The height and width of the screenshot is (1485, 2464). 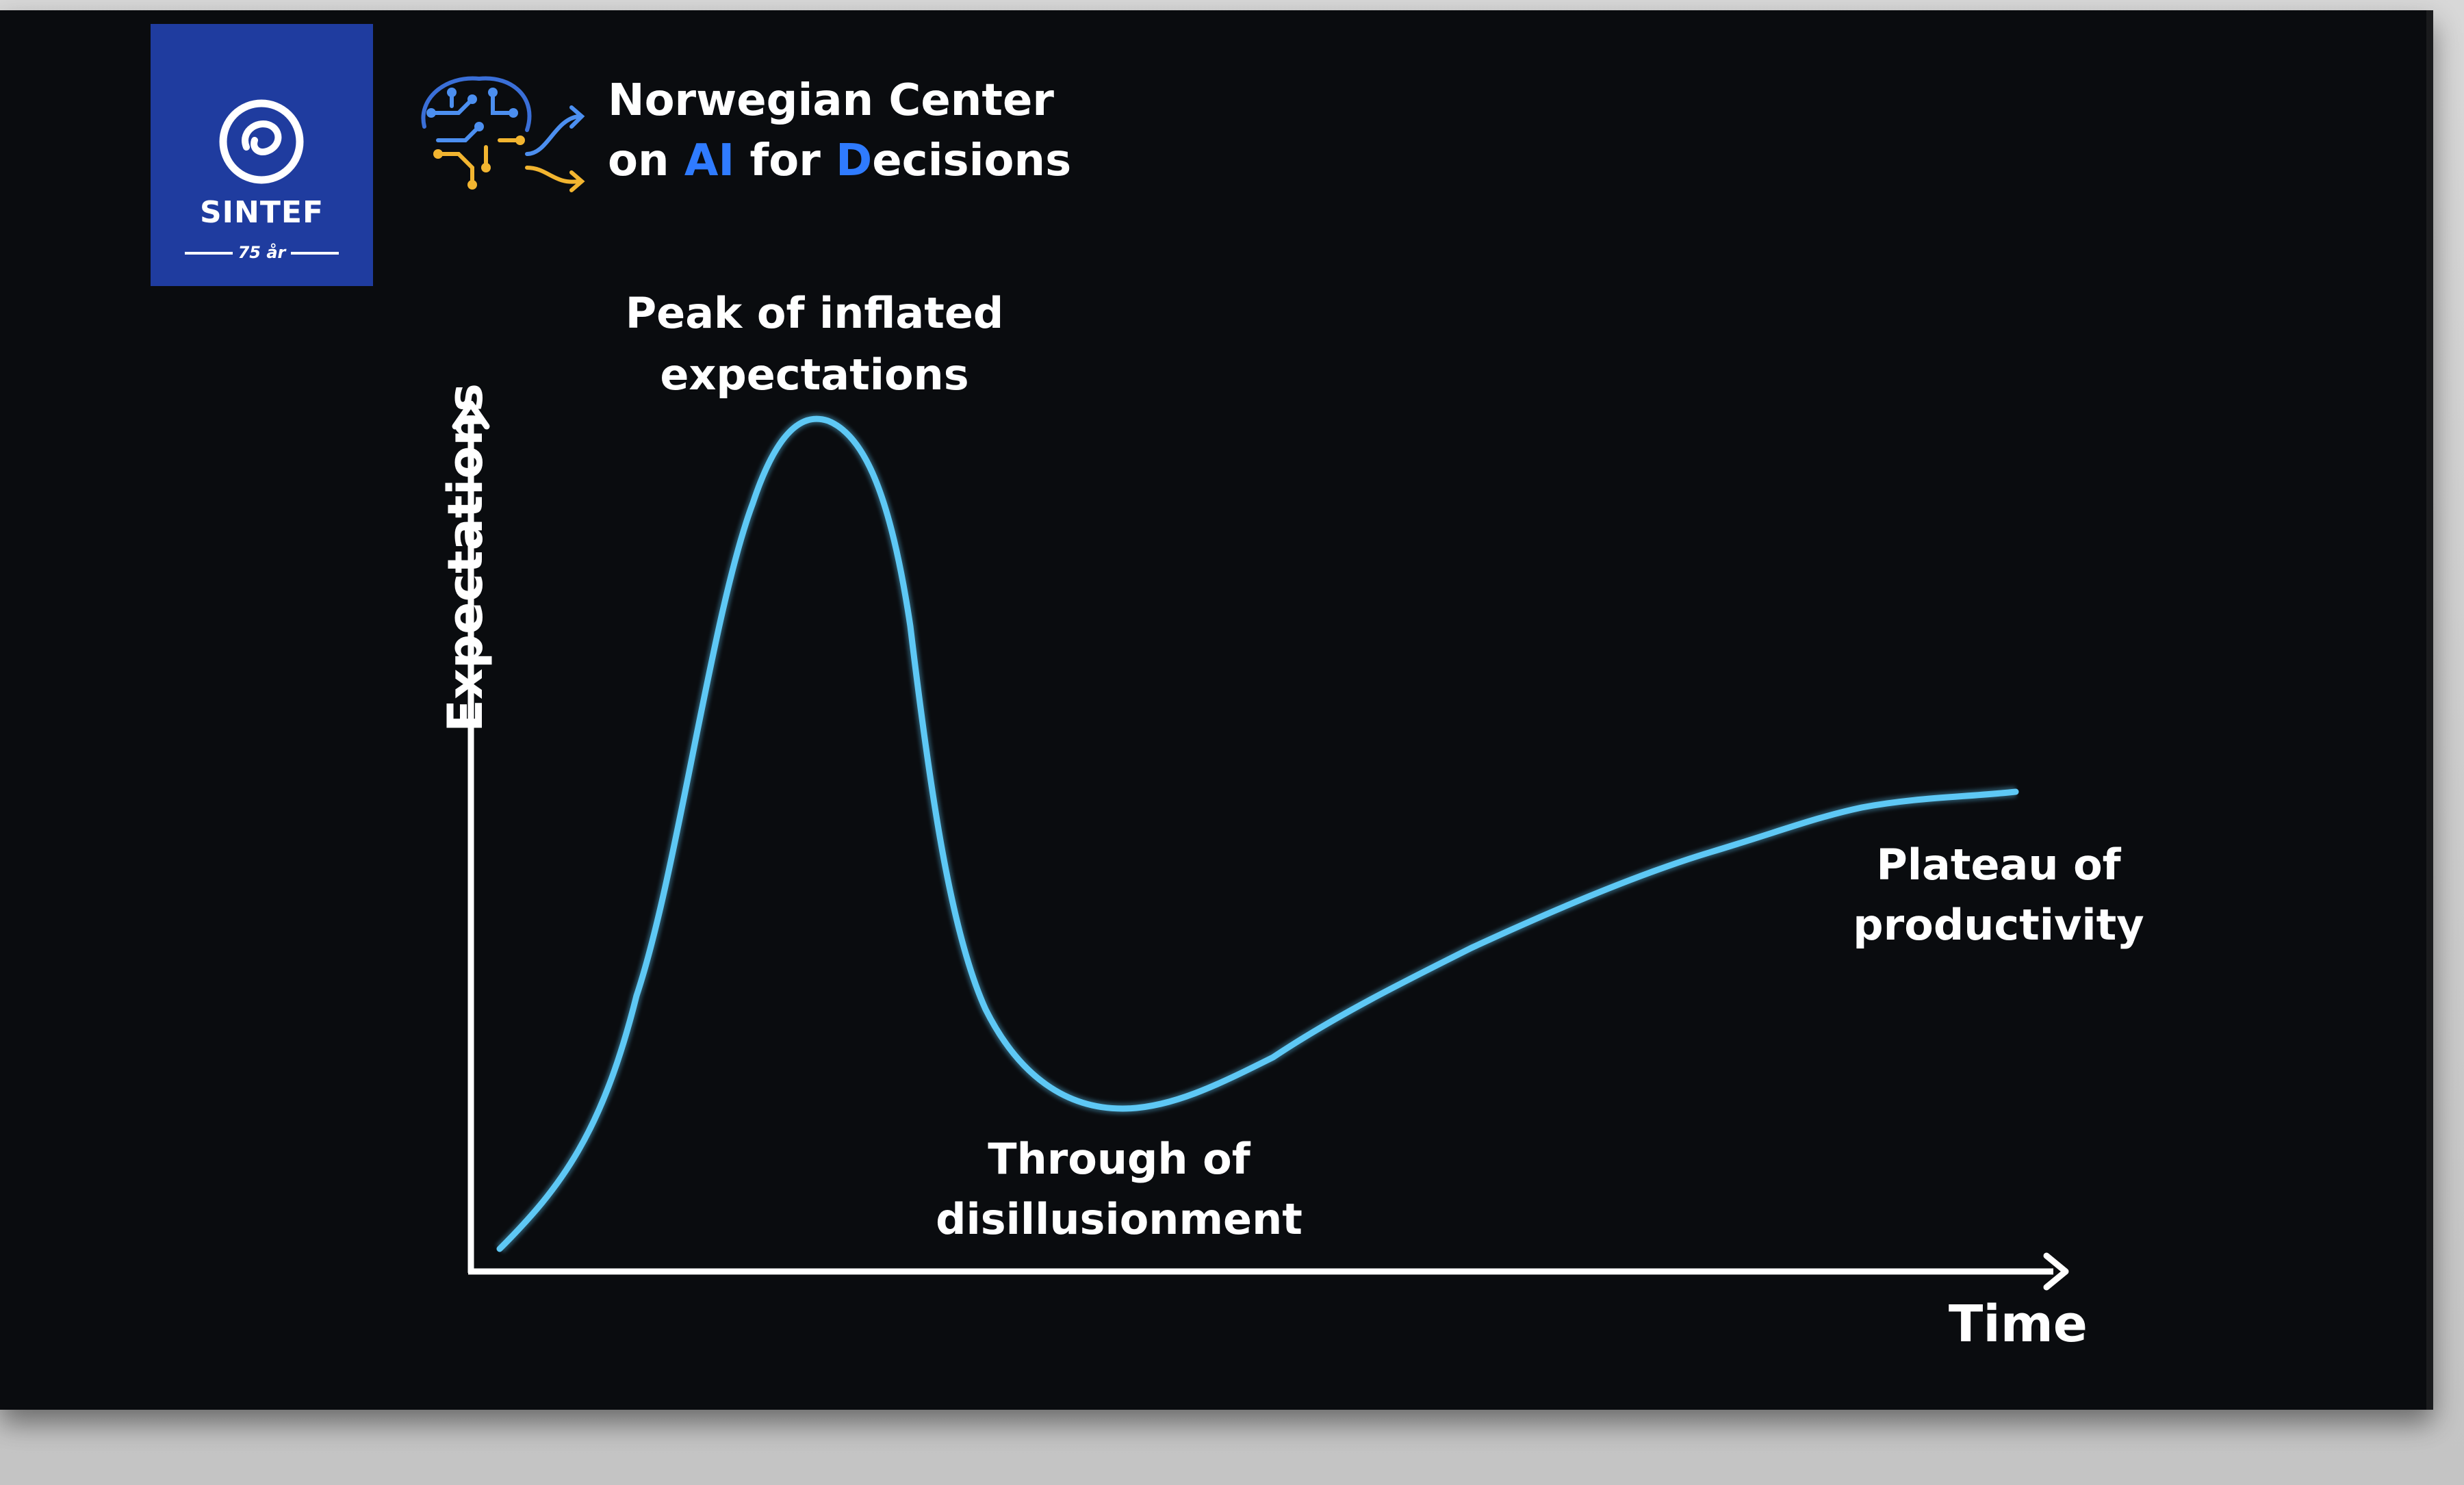 I want to click on tag-text: 75 år, so click(x=262, y=252).